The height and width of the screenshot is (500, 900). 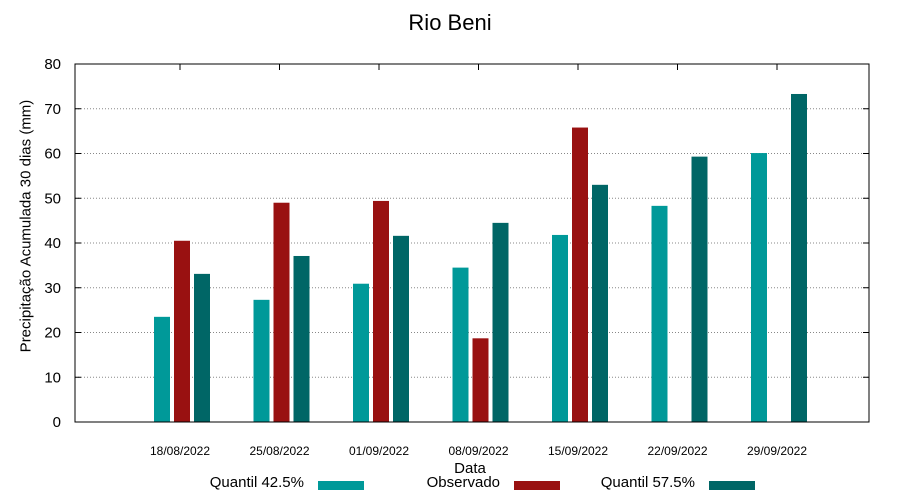 What do you see at coordinates (450, 22) in the screenshot?
I see `chart-title: Rio Beni` at bounding box center [450, 22].